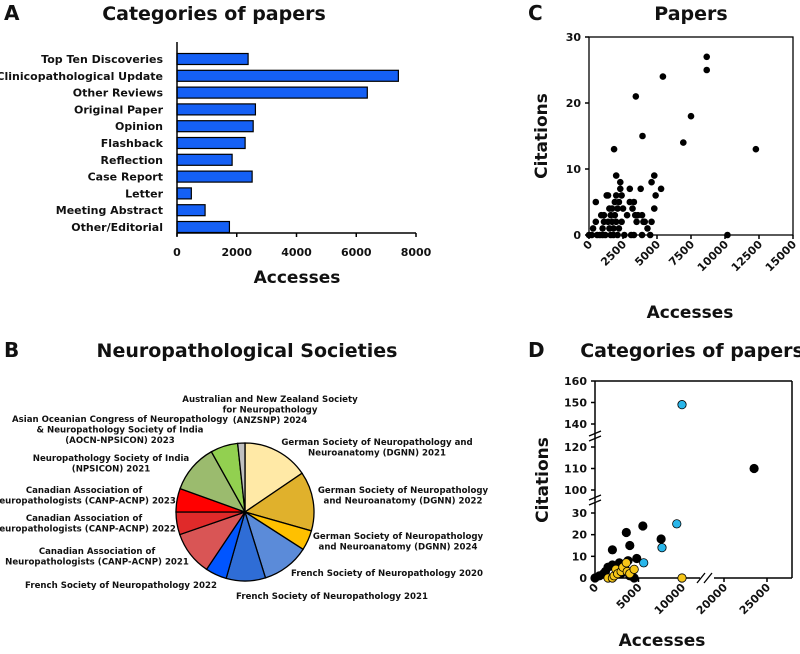 This screenshot has width=800, height=654. What do you see at coordinates (132, 143) in the screenshot?
I see `bar-category-label: Flashback` at bounding box center [132, 143].